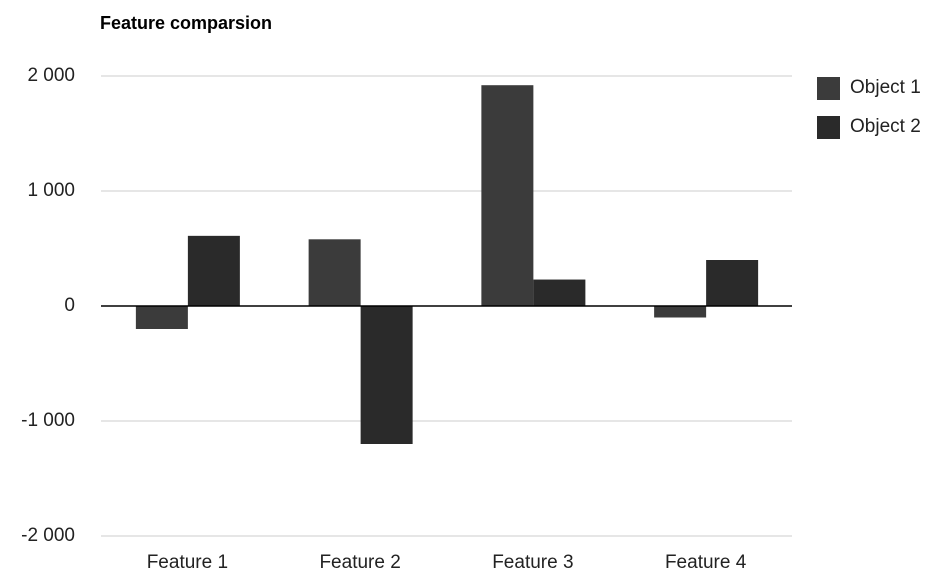 The width and height of the screenshot is (943, 574). I want to click on y-tick-label: 0, so click(69, 305).